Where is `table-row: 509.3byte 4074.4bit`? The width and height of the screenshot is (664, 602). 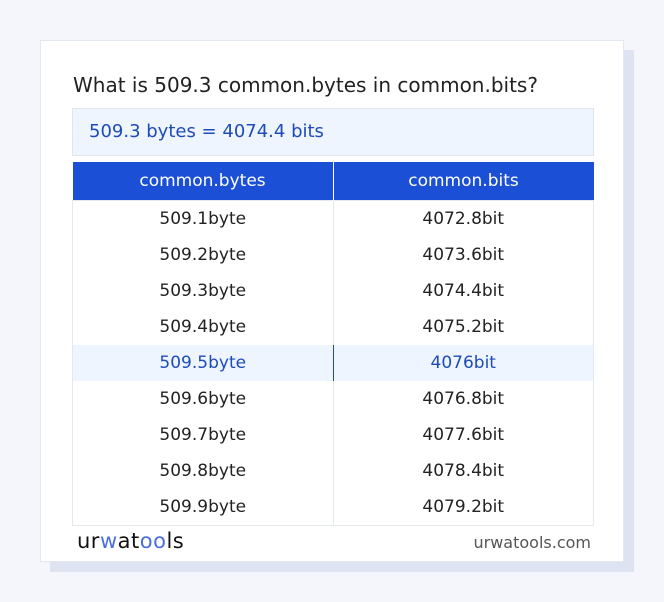 table-row: 509.3byte 4074.4bit is located at coordinates (333, 291).